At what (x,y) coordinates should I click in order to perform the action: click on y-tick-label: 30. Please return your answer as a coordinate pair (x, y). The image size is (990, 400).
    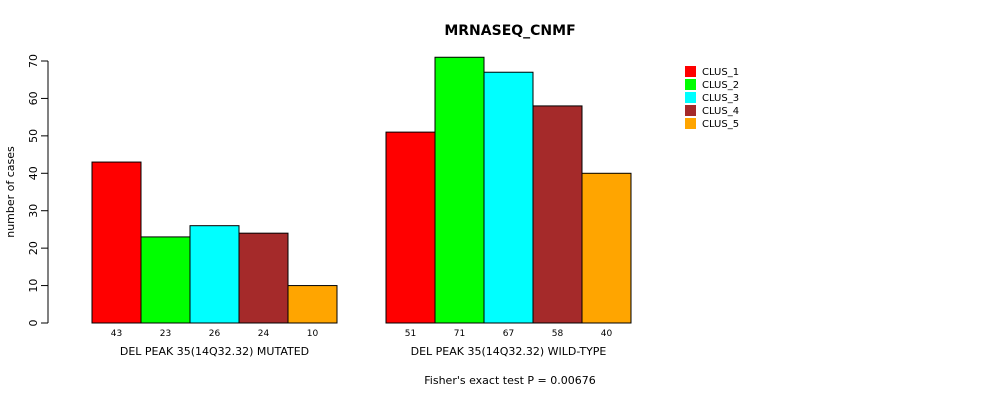
    Looking at the image, I should click on (33, 211).